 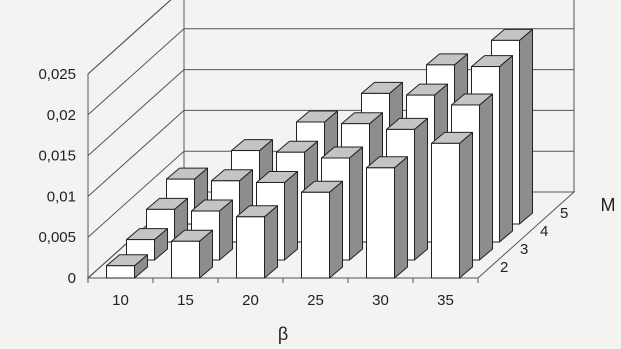 I want to click on y-tick-label: 0,01, so click(x=61, y=196).